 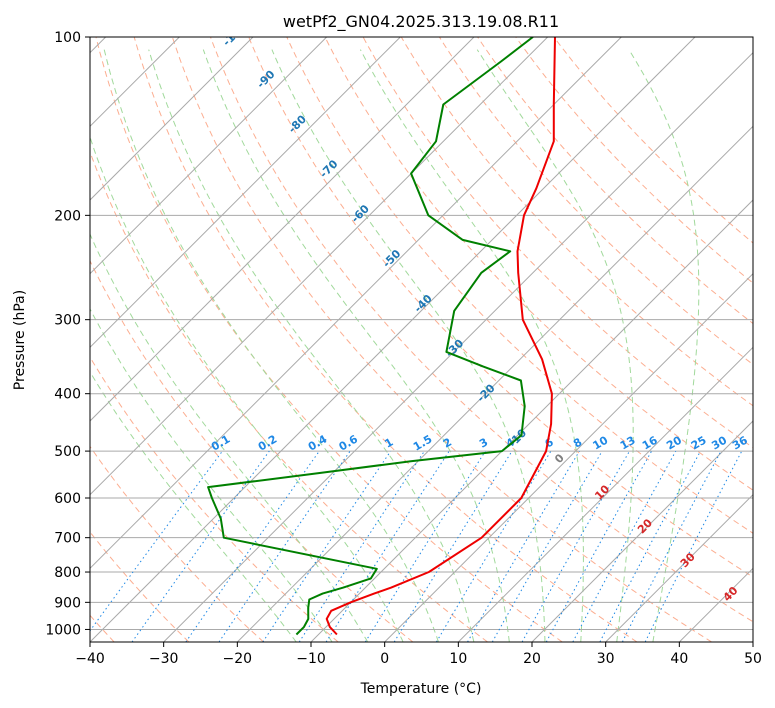 What do you see at coordinates (67, 603) in the screenshot?
I see `y-tick-label: 900` at bounding box center [67, 603].